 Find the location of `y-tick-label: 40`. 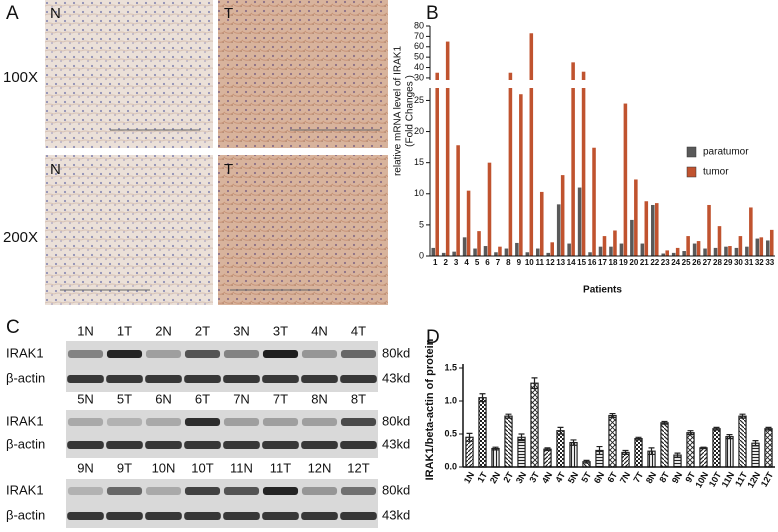

y-tick-label: 40 is located at coordinates (419, 67).